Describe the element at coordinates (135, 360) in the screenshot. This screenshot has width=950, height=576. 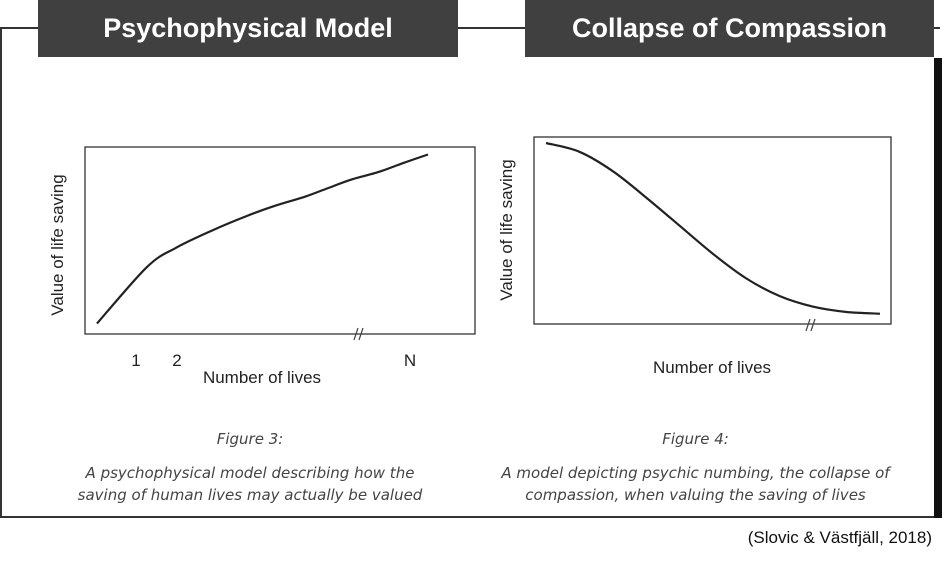
I see `x-tick-label: 1` at that location.